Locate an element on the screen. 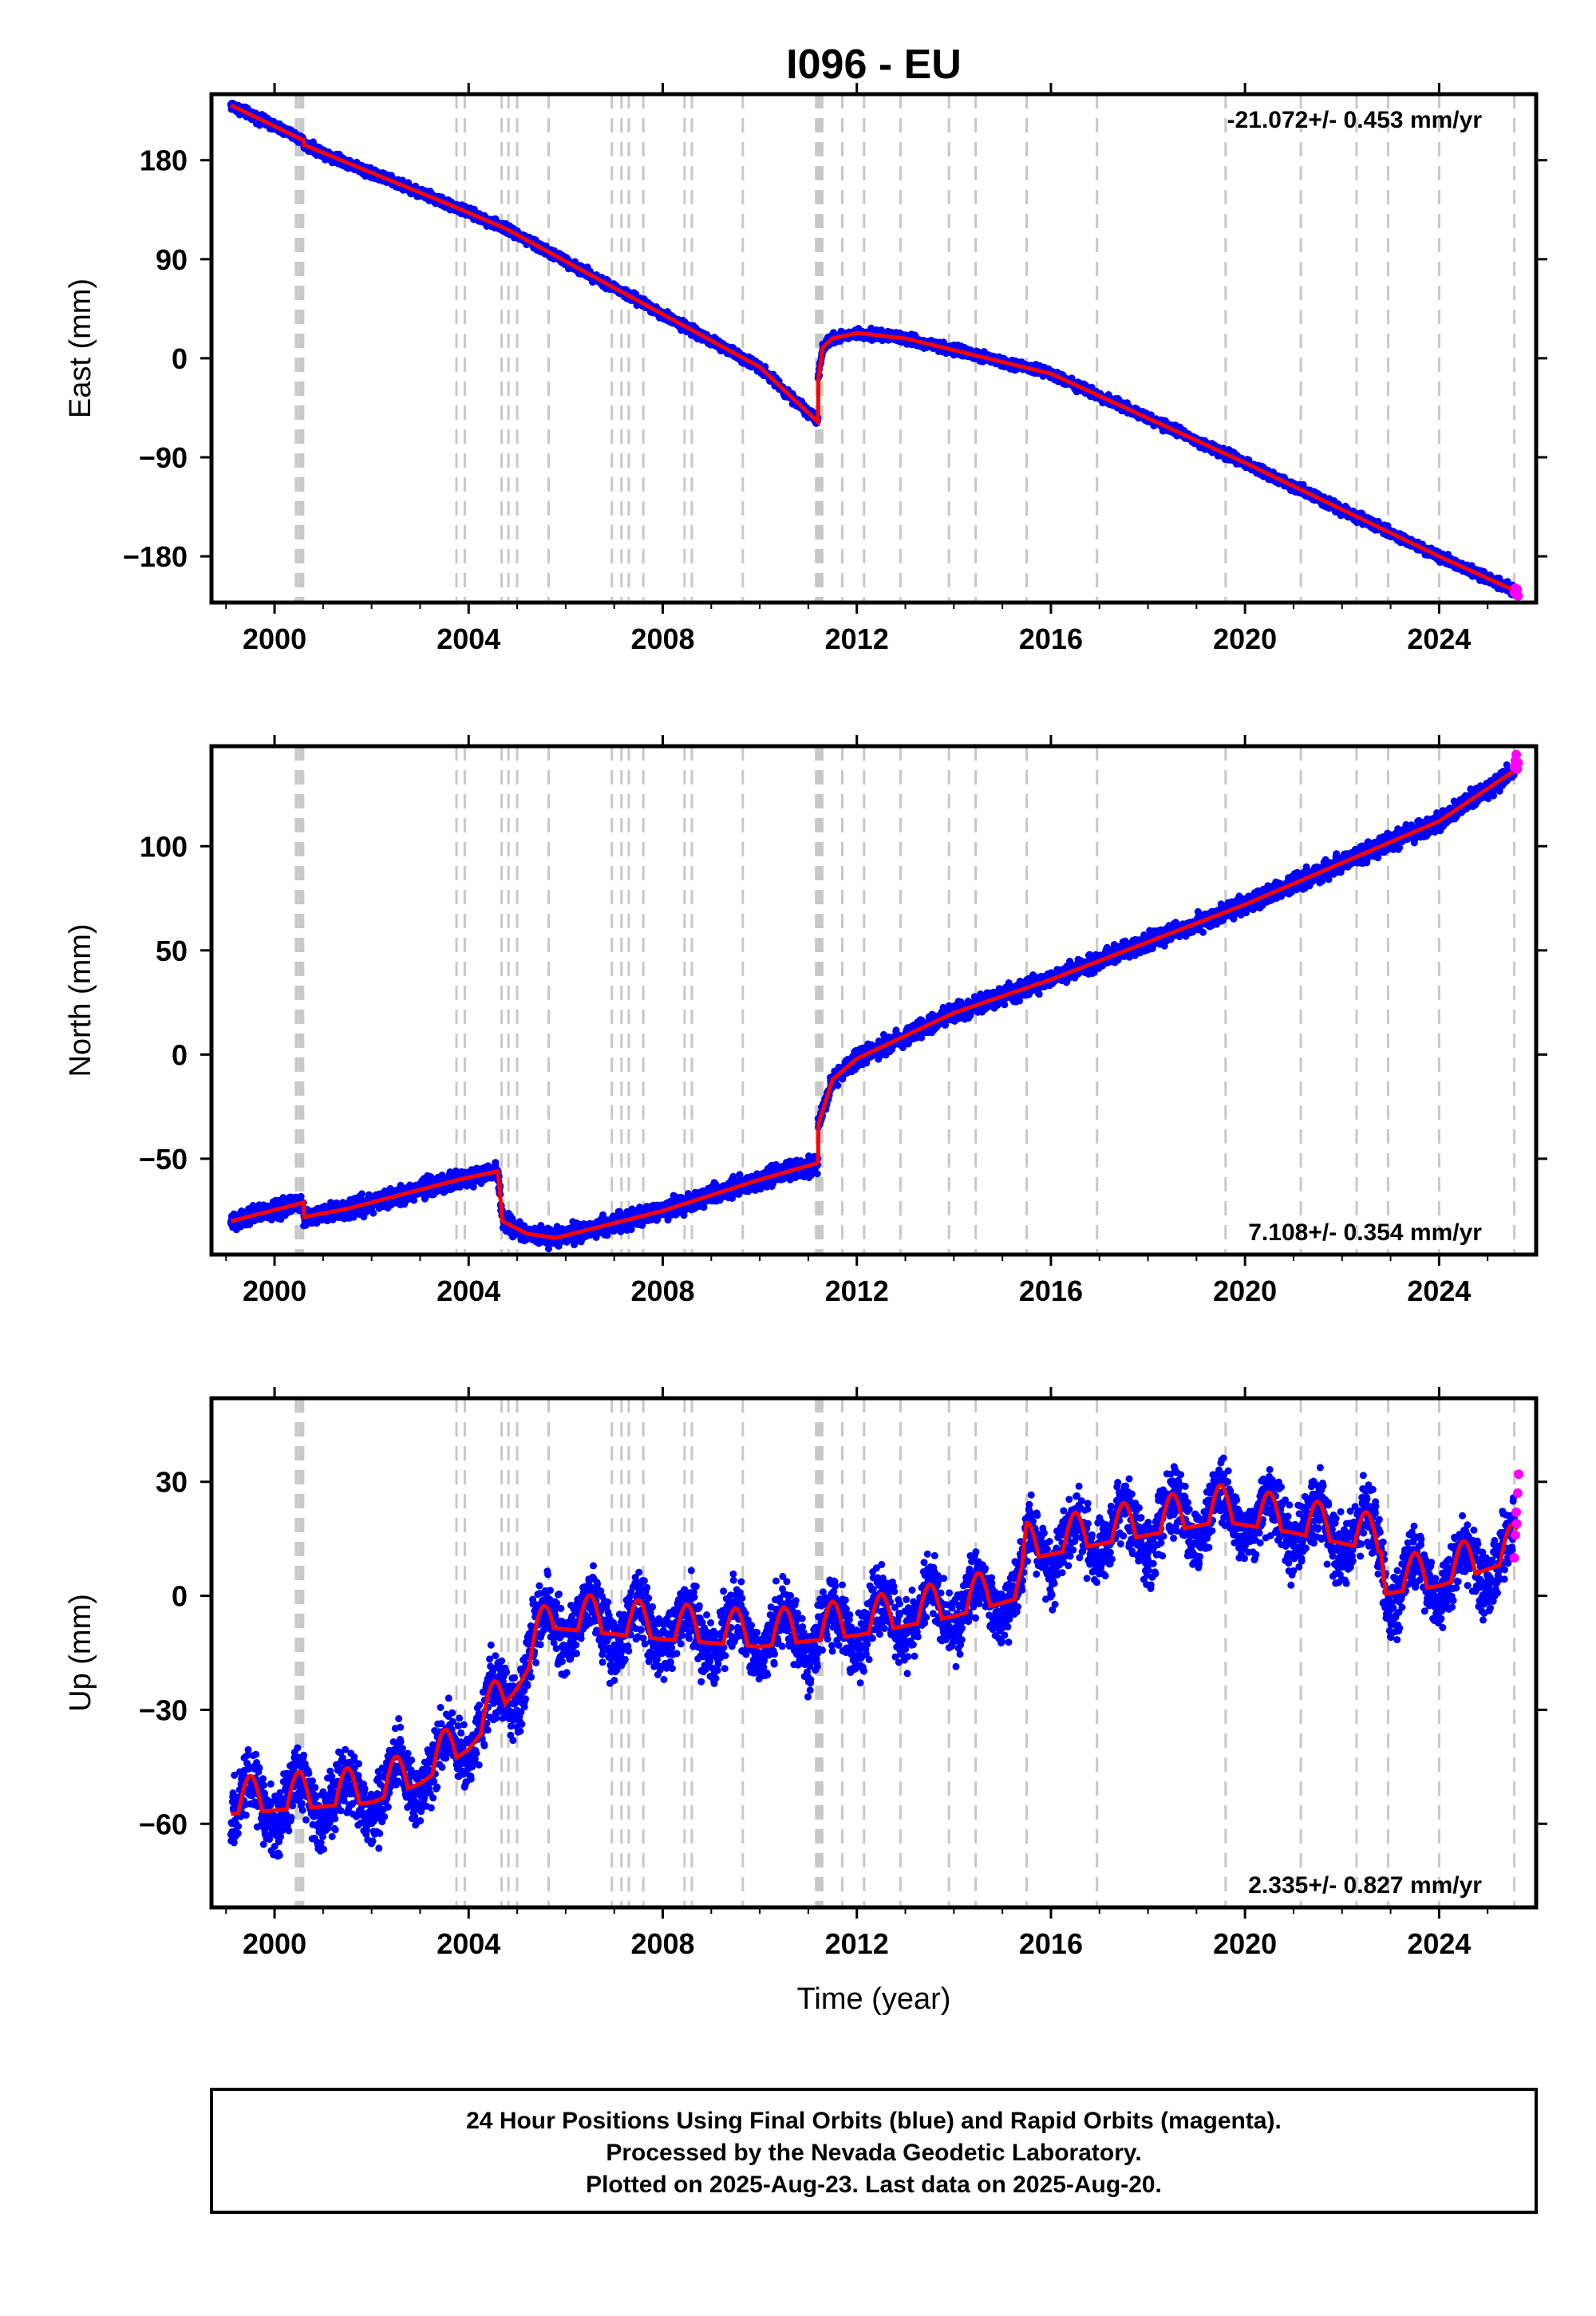 This screenshot has height=2316, width=1596. y-tick-label: −90 is located at coordinates (163, 457).